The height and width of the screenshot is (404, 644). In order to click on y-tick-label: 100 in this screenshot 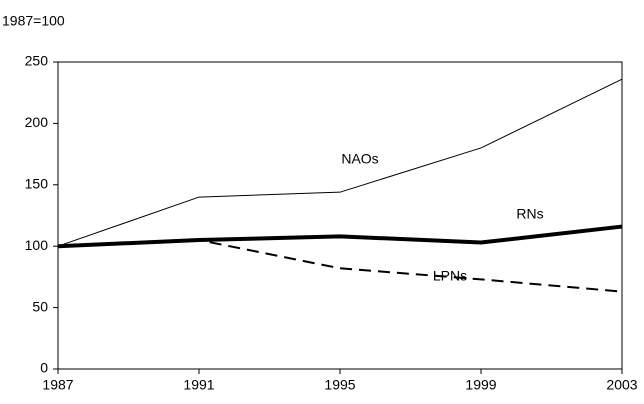, I will do `click(37, 245)`.